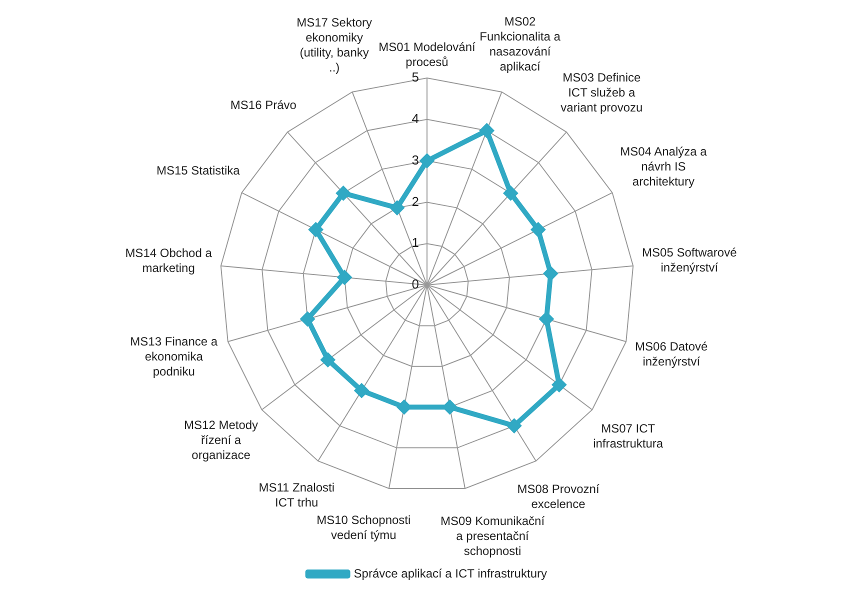 This screenshot has height=602, width=855. Describe the element at coordinates (415, 118) in the screenshot. I see `y-tick-label: 4` at that location.